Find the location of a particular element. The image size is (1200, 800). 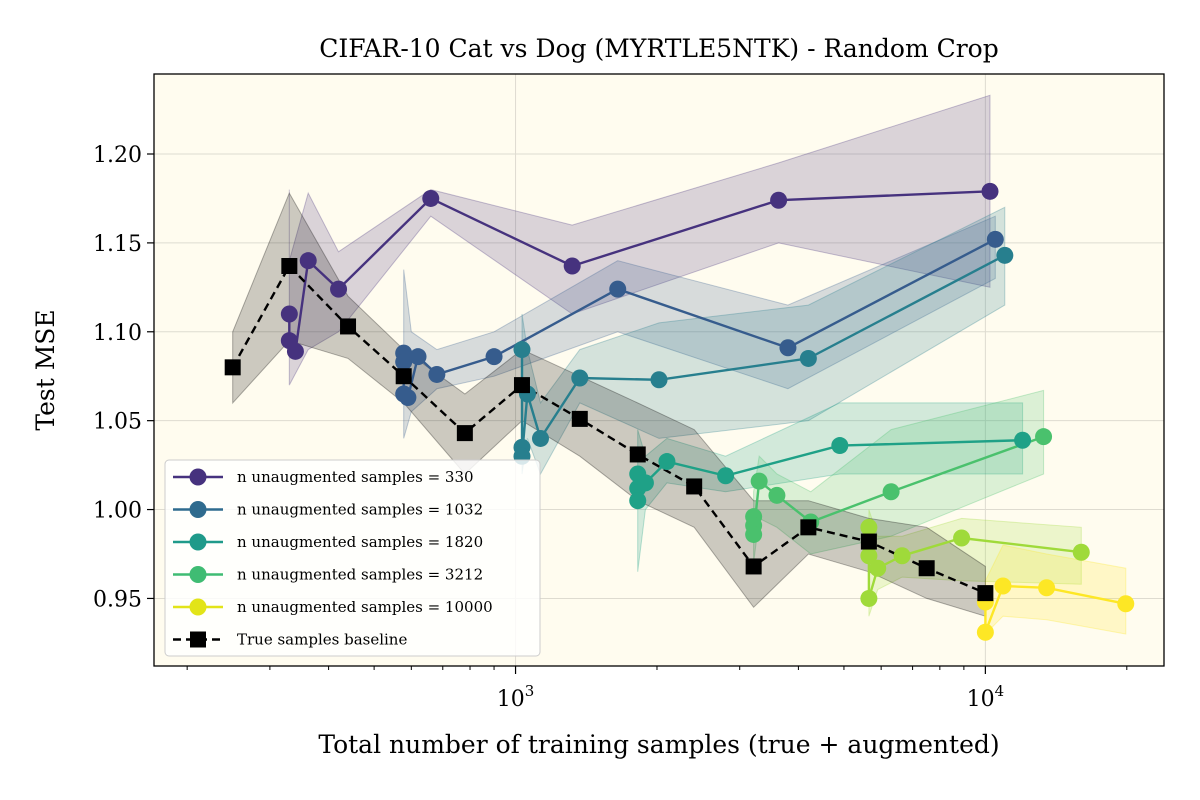

x-tick-label: 10⁴ is located at coordinates (986, 697).